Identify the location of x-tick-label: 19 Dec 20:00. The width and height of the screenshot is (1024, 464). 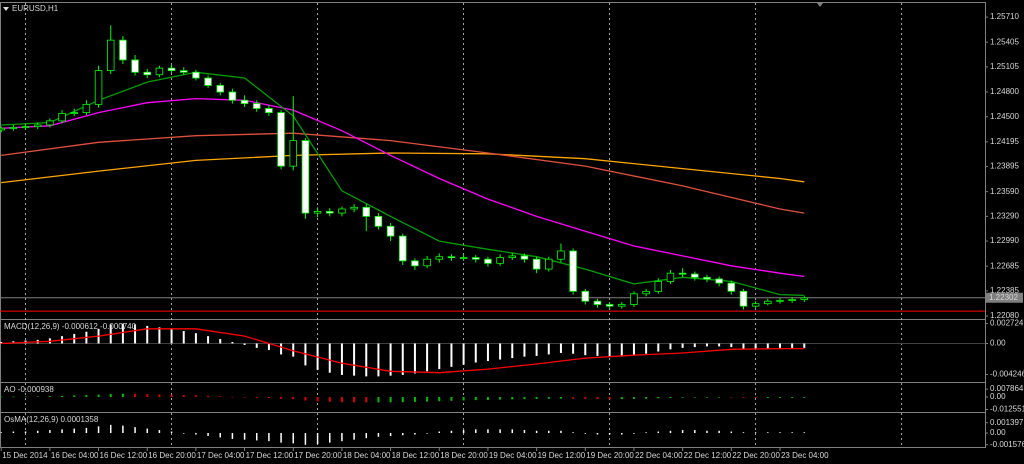
(610, 455).